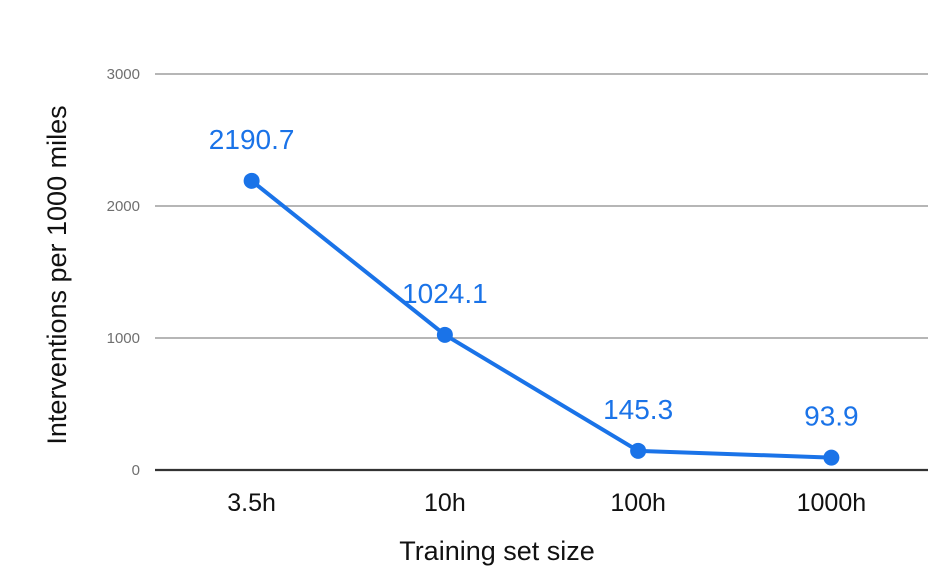  I want to click on y-axis-title: Interventions per 1000 miles, so click(57, 274).